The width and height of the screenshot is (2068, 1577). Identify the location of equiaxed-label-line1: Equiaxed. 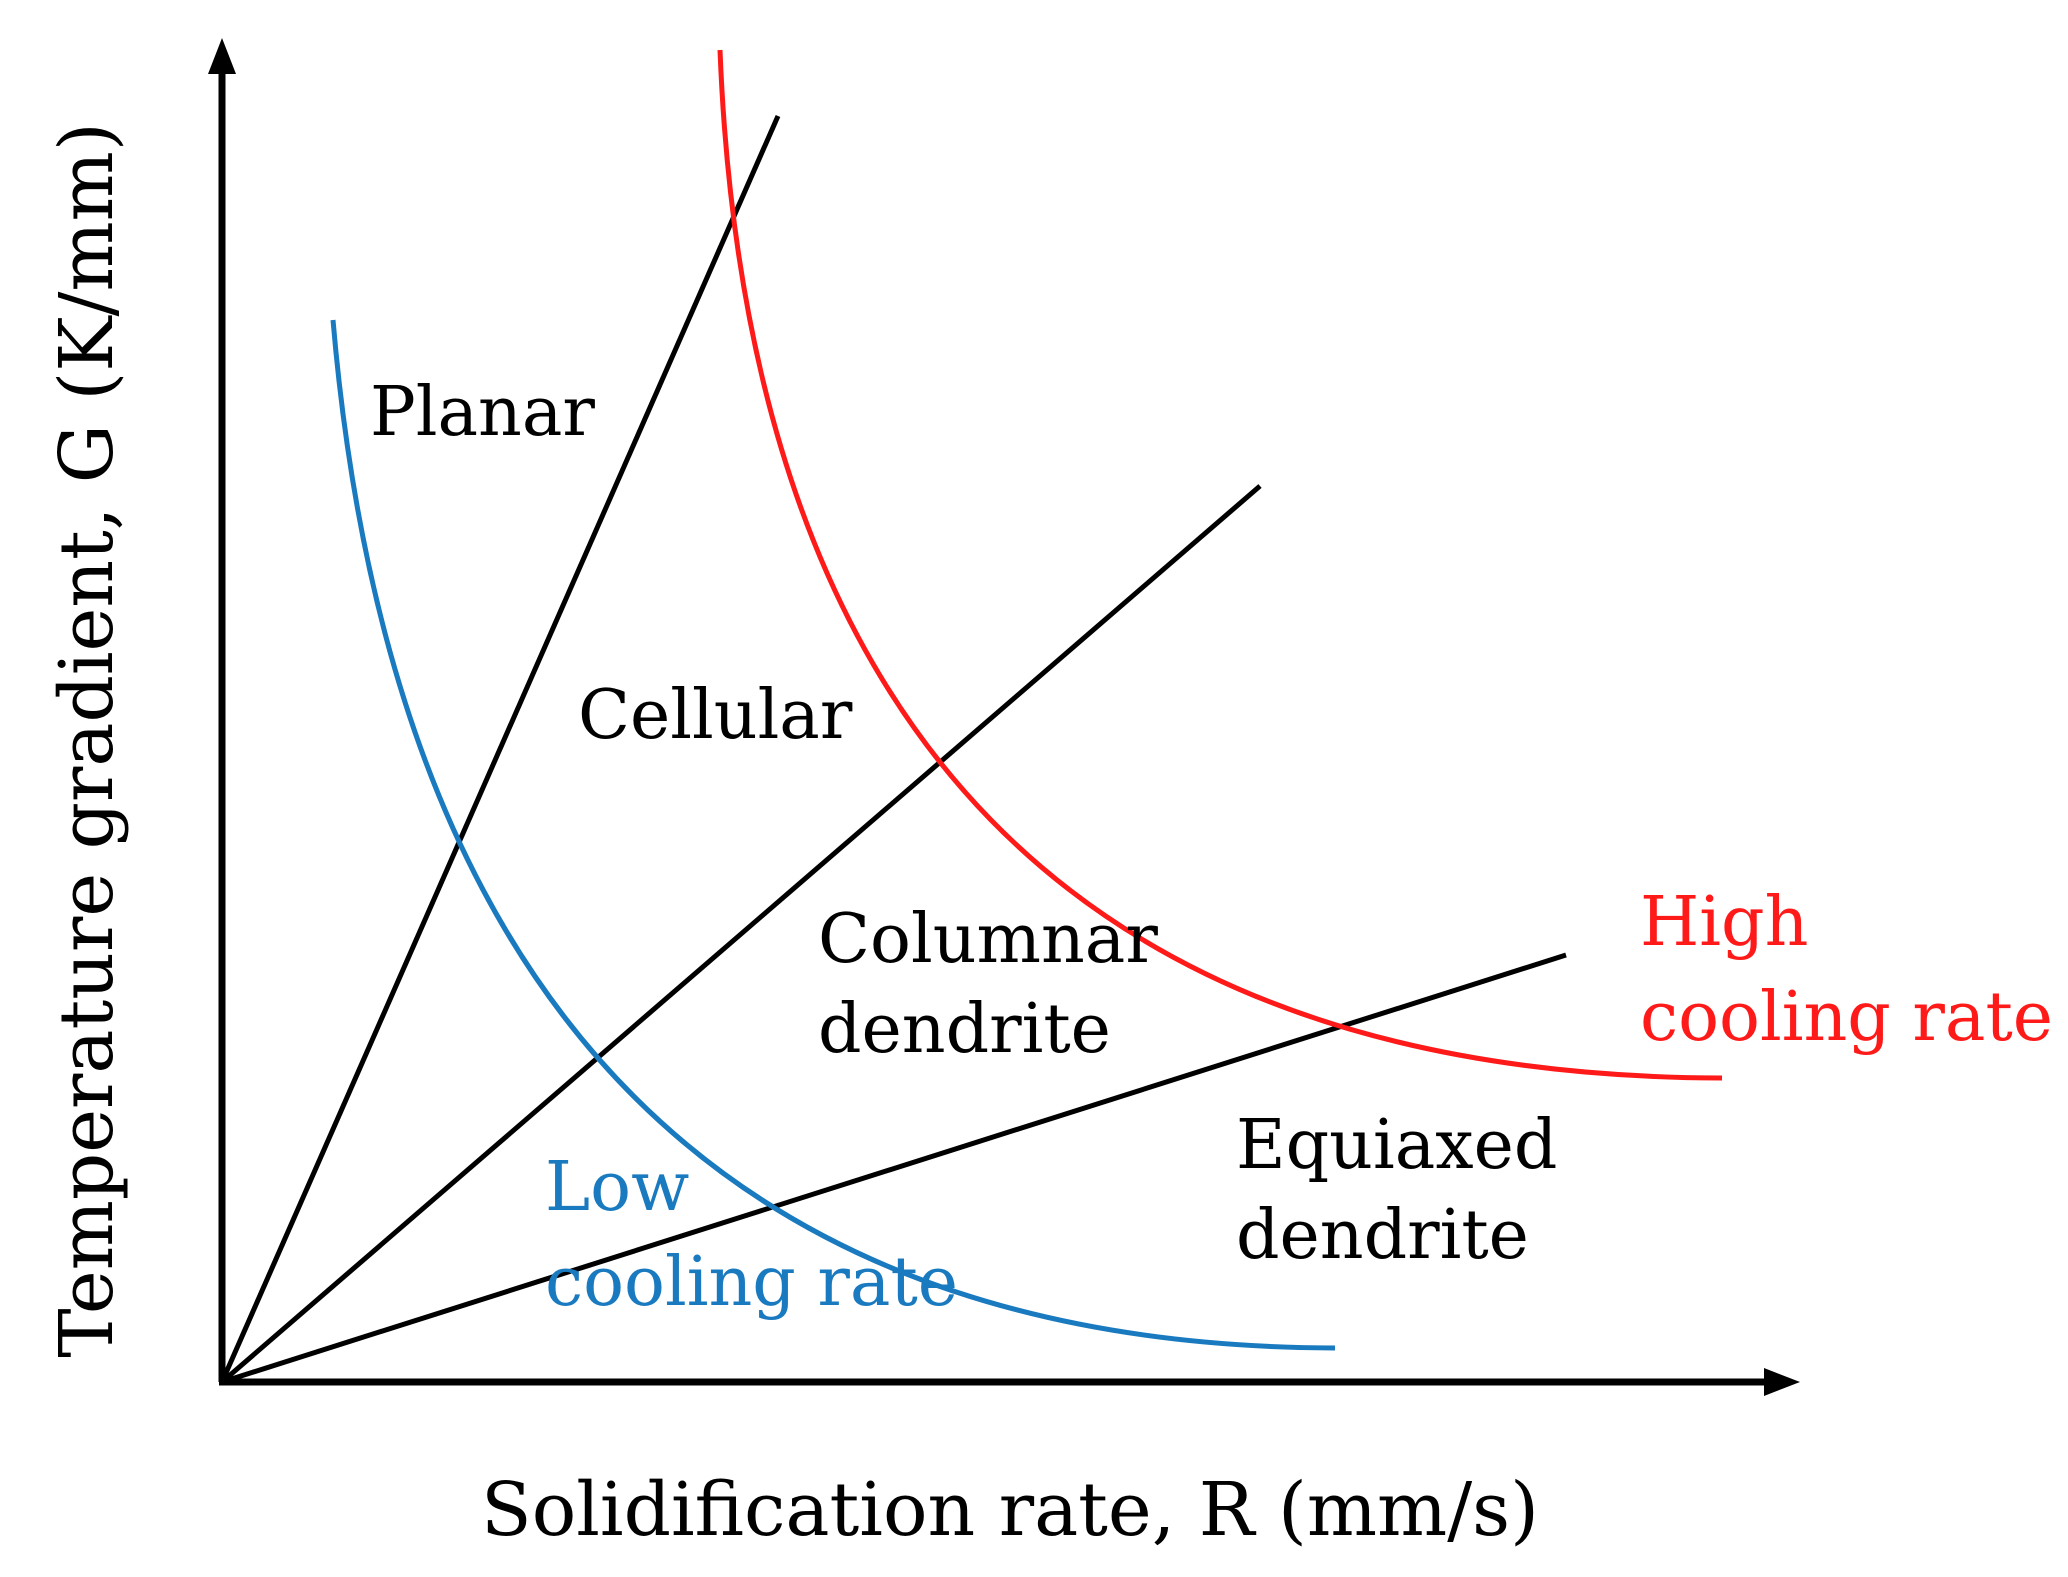
(1396, 1145).